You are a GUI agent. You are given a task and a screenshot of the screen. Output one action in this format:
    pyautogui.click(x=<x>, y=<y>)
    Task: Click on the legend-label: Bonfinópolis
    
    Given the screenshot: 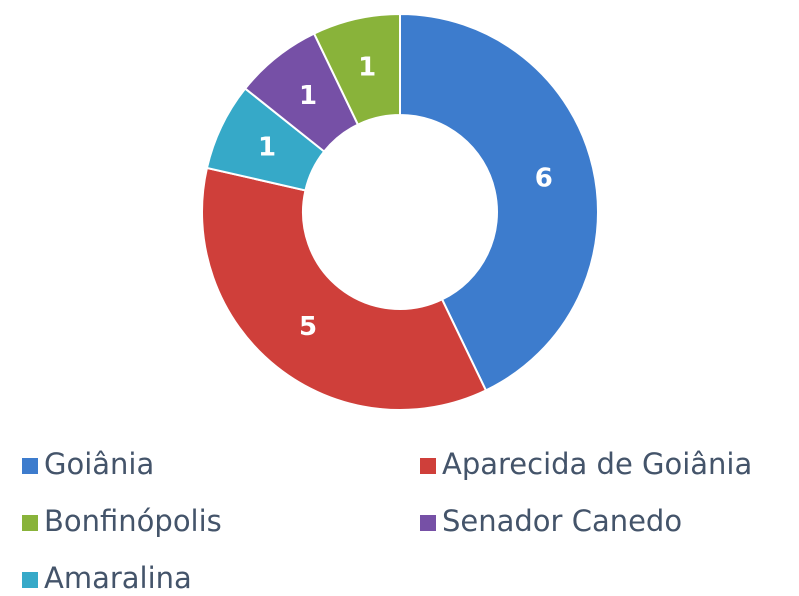 What is the action you would take?
    pyautogui.click(x=133, y=521)
    